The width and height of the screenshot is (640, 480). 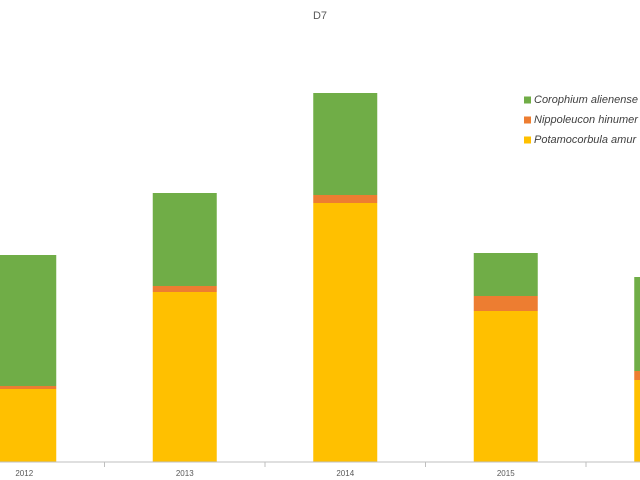 What do you see at coordinates (586, 100) in the screenshot?
I see `legend-label: Corophium alienense` at bounding box center [586, 100].